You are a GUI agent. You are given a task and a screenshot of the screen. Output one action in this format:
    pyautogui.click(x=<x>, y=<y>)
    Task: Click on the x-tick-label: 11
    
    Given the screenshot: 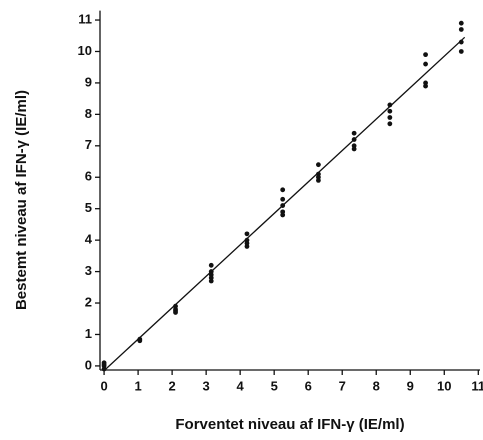 What is the action you would take?
    pyautogui.click(x=477, y=385)
    